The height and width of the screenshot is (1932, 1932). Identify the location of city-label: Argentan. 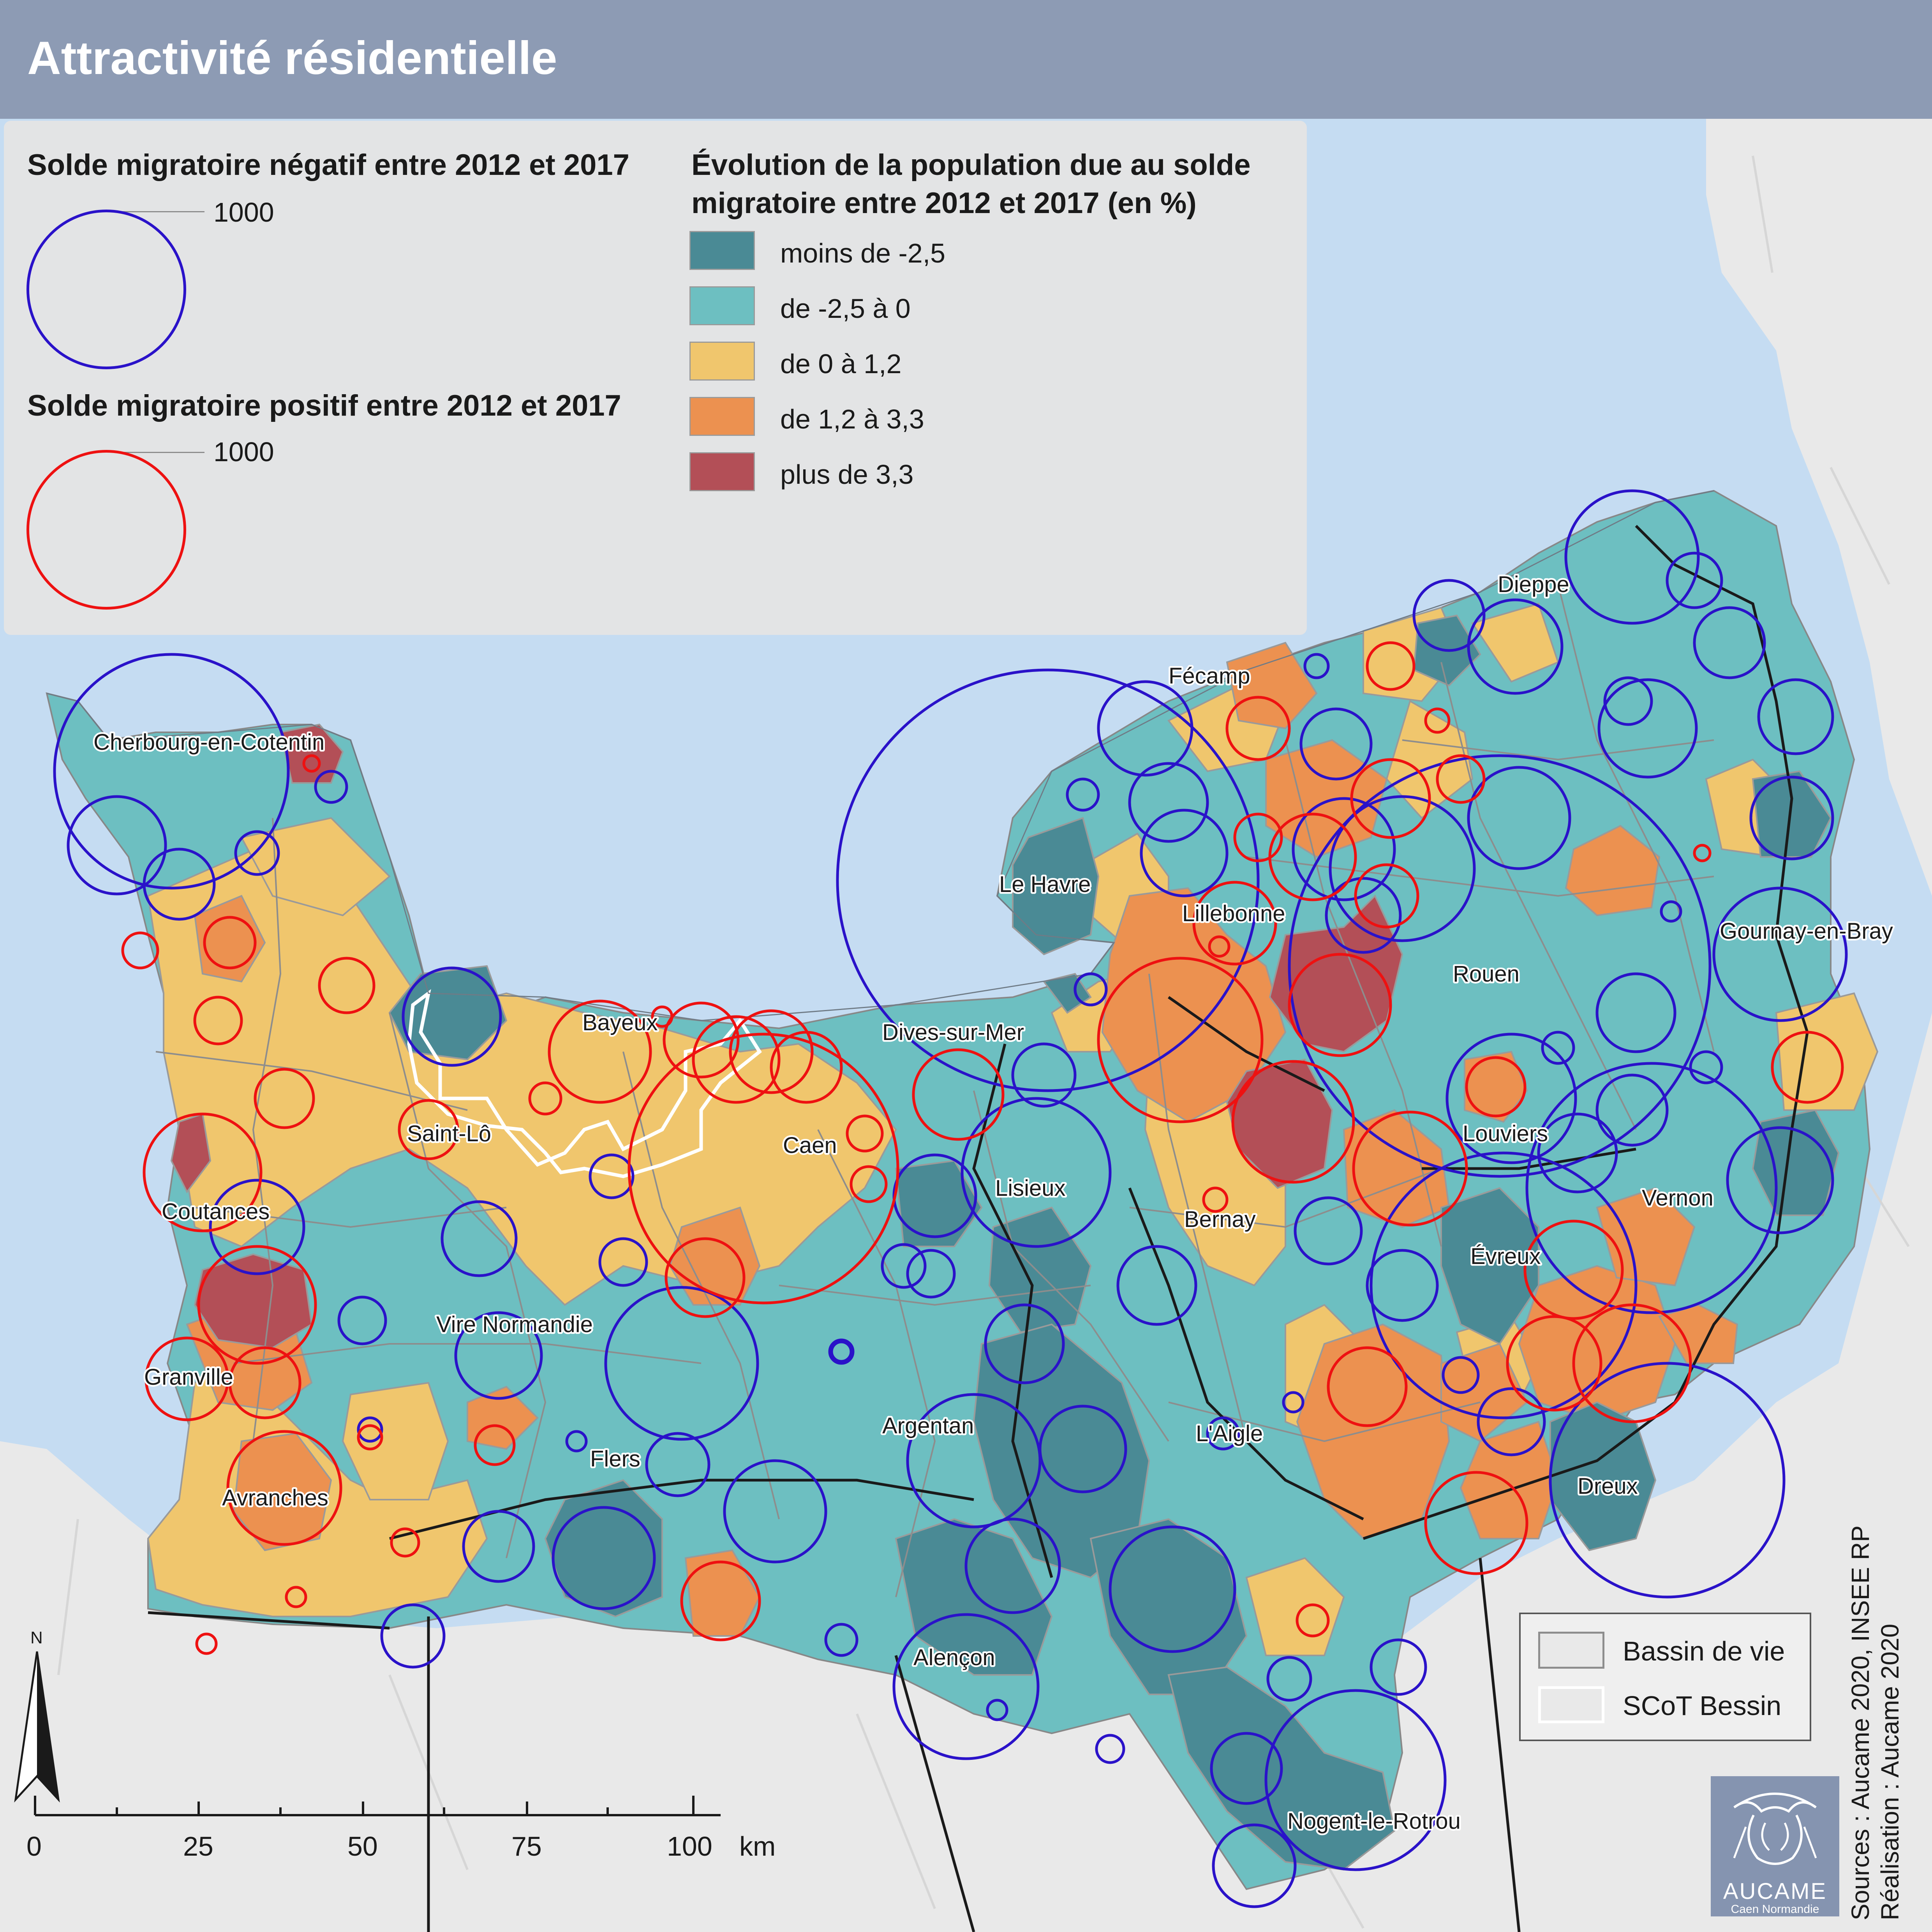
(928, 1426).